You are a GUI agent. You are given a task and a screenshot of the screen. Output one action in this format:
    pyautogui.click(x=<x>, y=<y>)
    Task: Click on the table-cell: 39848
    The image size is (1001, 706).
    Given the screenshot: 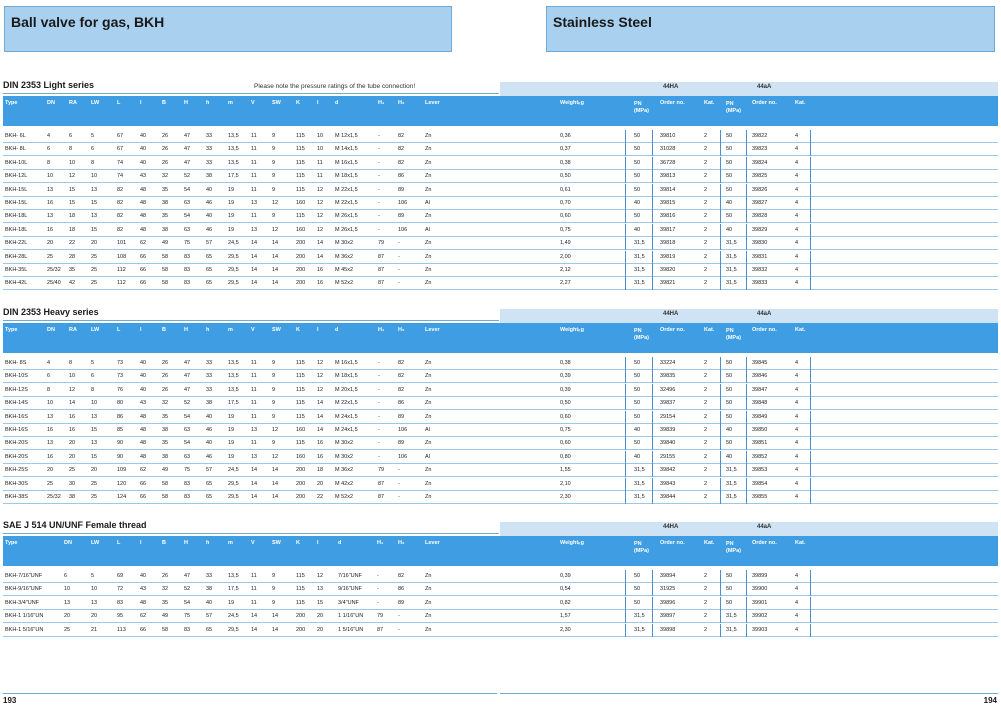 What is the action you would take?
    pyautogui.click(x=760, y=403)
    